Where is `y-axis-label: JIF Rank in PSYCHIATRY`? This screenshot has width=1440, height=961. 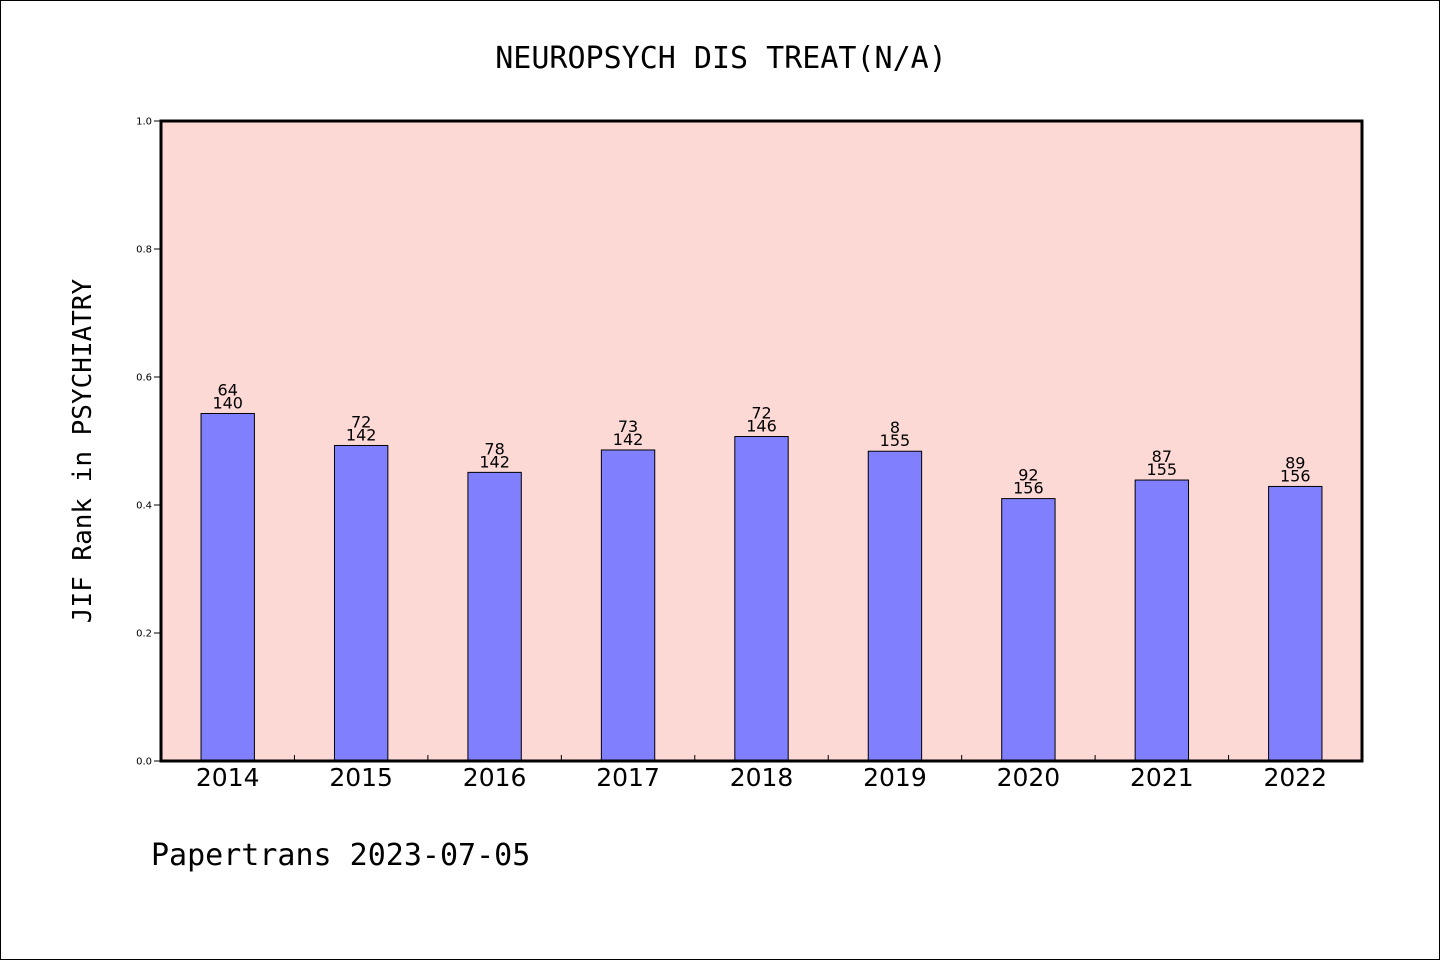
y-axis-label: JIF Rank in PSYCHIATRY is located at coordinates (83, 450).